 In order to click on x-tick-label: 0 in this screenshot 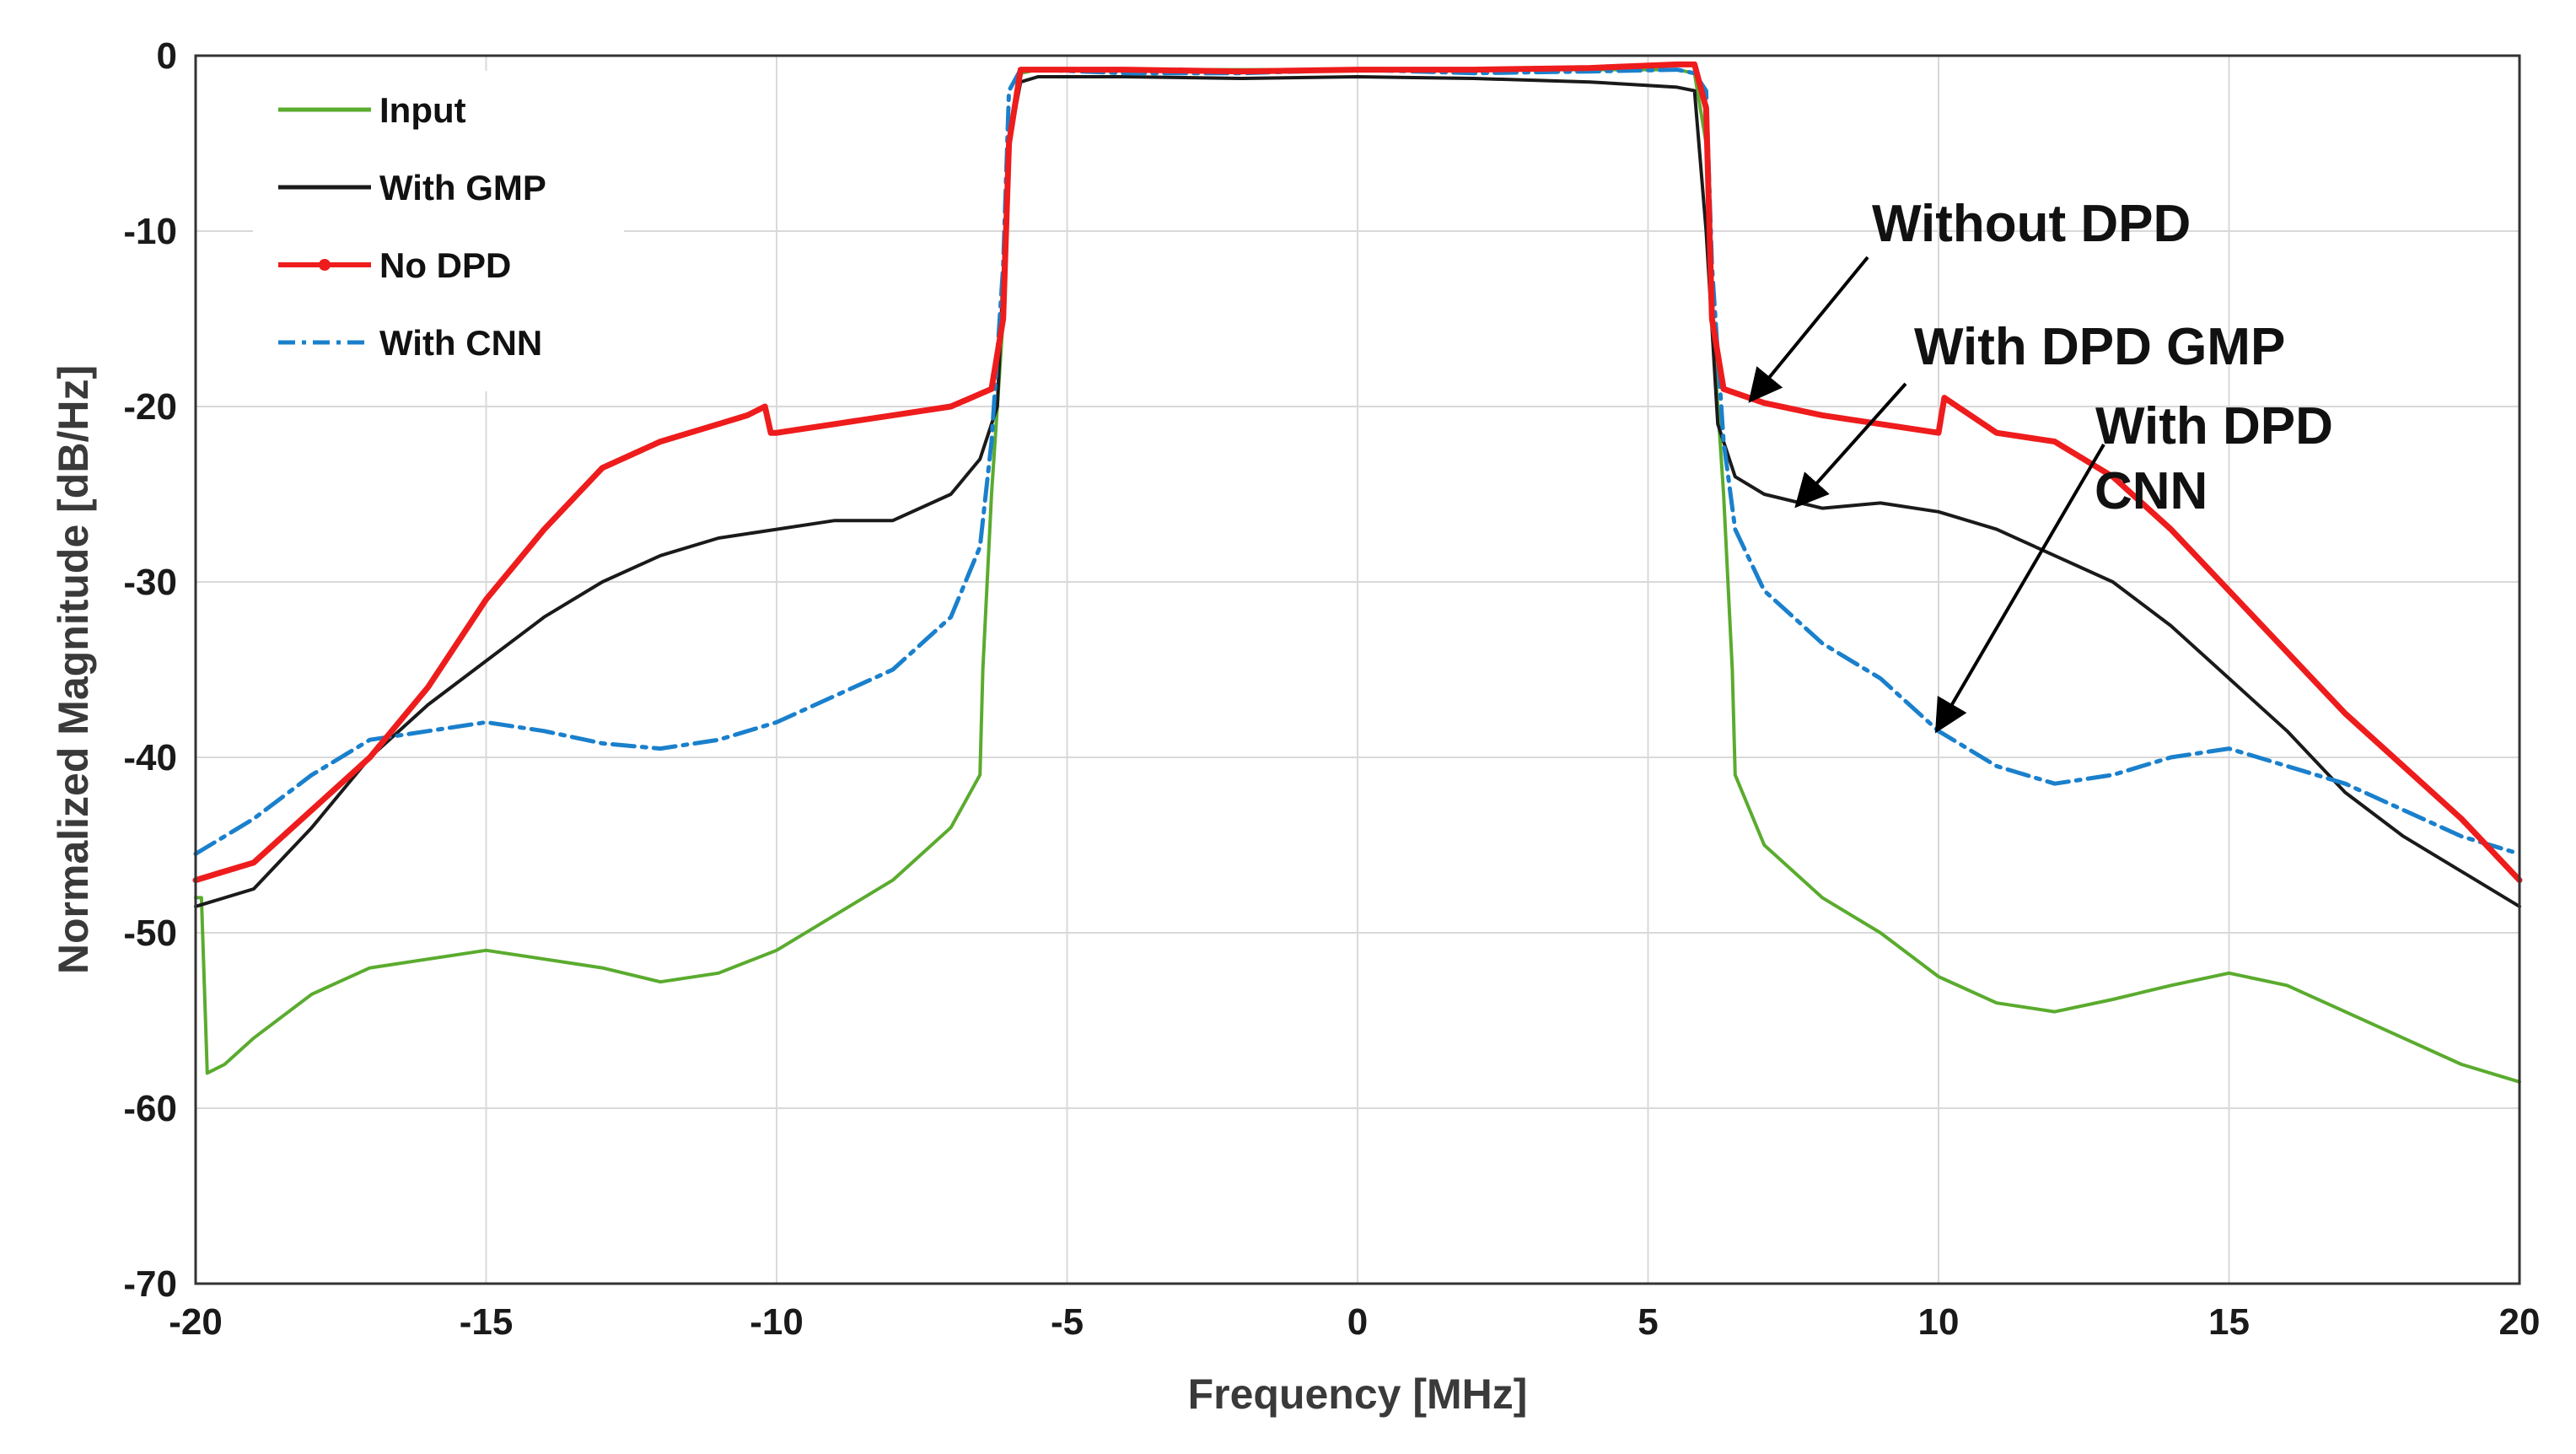, I will do `click(1357, 1322)`.